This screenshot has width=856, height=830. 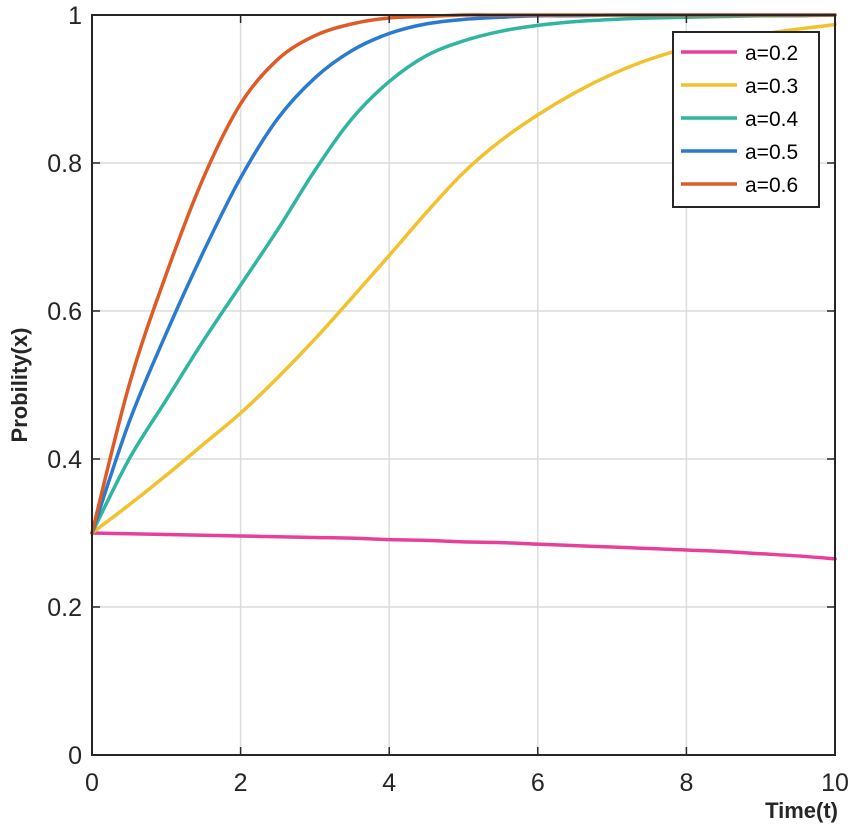 What do you see at coordinates (64, 608) in the screenshot?
I see `y-tick-label: 0.2` at bounding box center [64, 608].